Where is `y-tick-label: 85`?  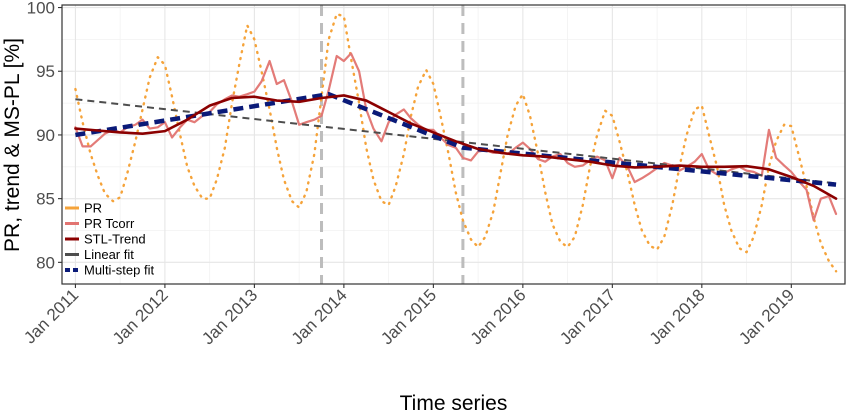 y-tick-label: 85 is located at coordinates (45, 199).